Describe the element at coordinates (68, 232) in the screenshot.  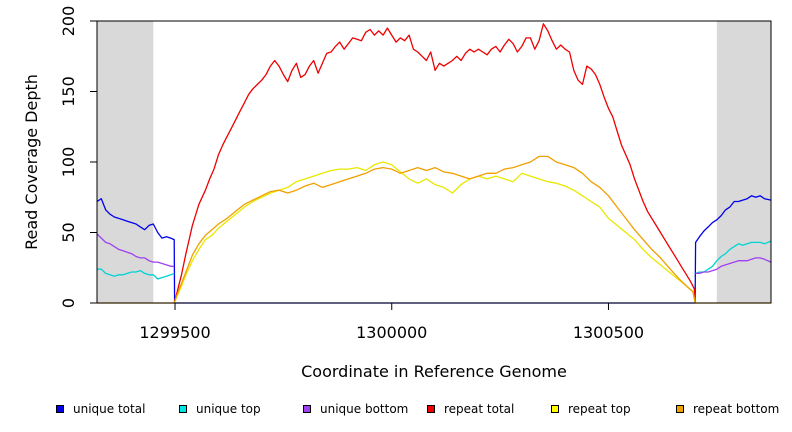
I see `y-tick-label: 50` at that location.